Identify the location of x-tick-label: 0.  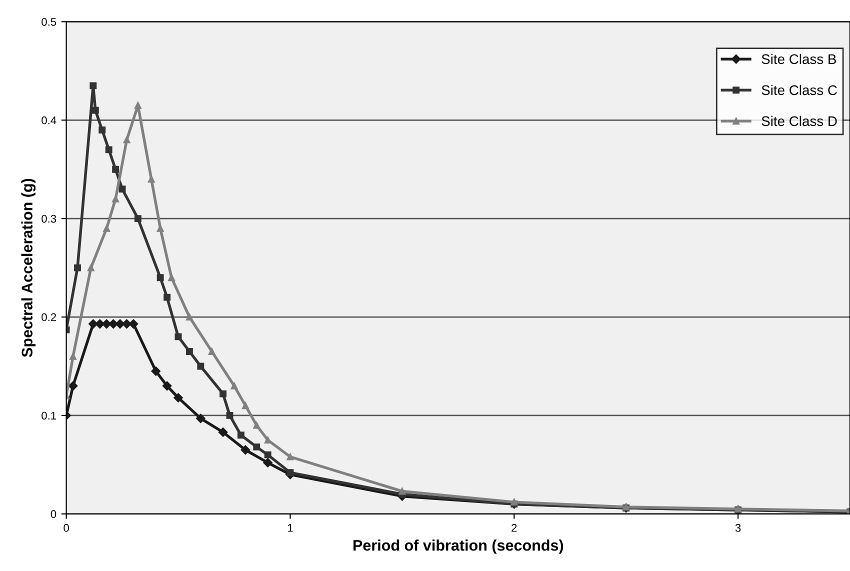
(66, 528).